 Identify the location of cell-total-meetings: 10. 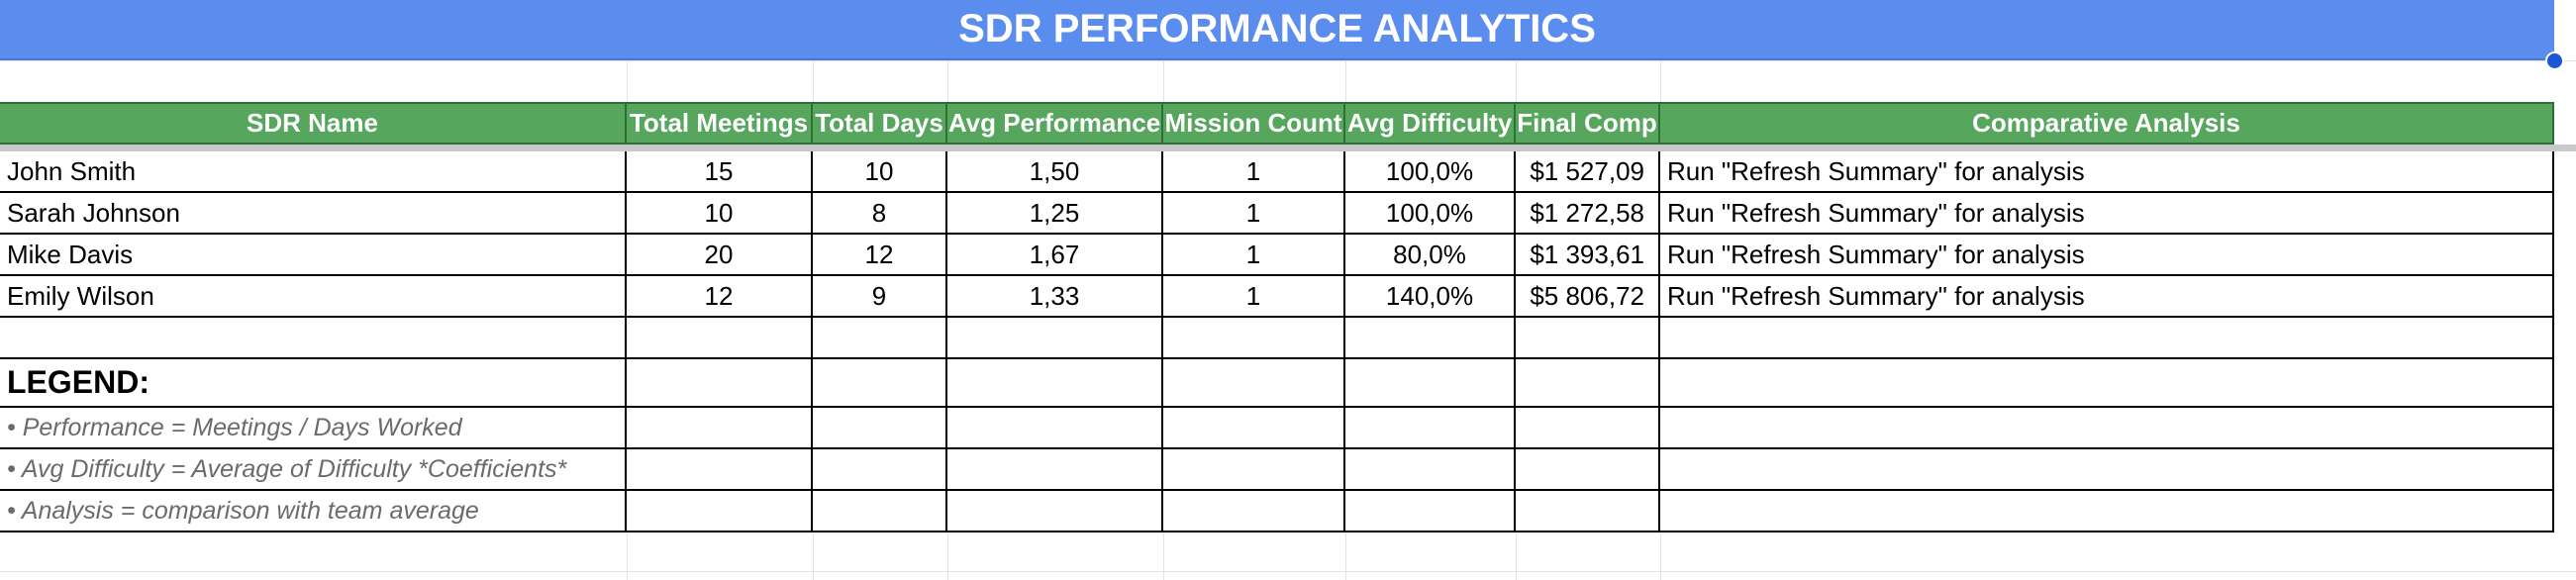
(720, 214).